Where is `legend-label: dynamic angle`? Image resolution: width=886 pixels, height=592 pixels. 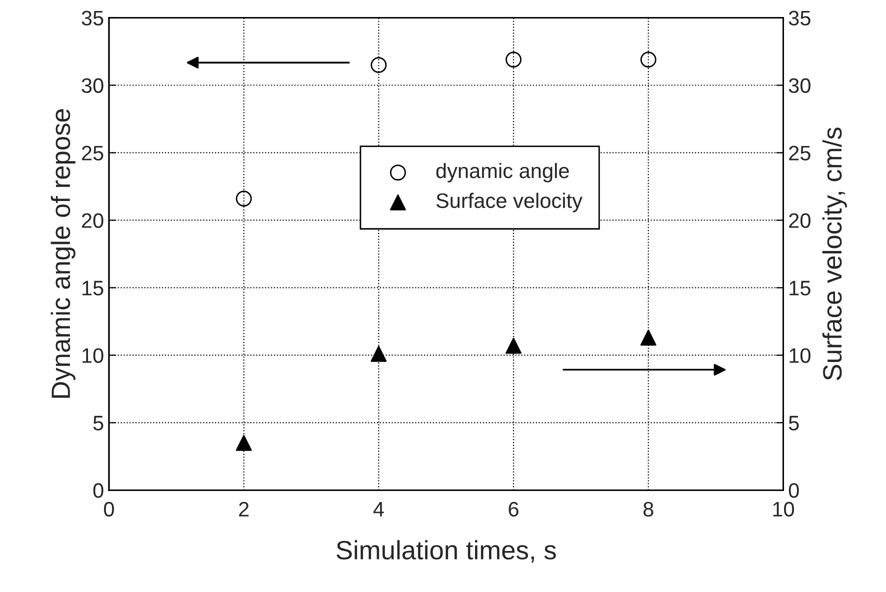
legend-label: dynamic angle is located at coordinates (502, 172).